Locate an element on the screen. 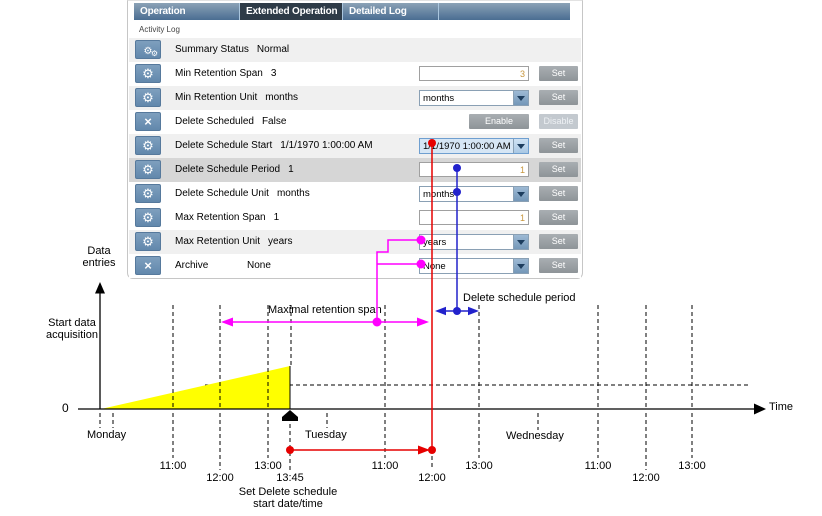 The width and height of the screenshot is (822, 516). data-accumulation-area is located at coordinates (195, 387).